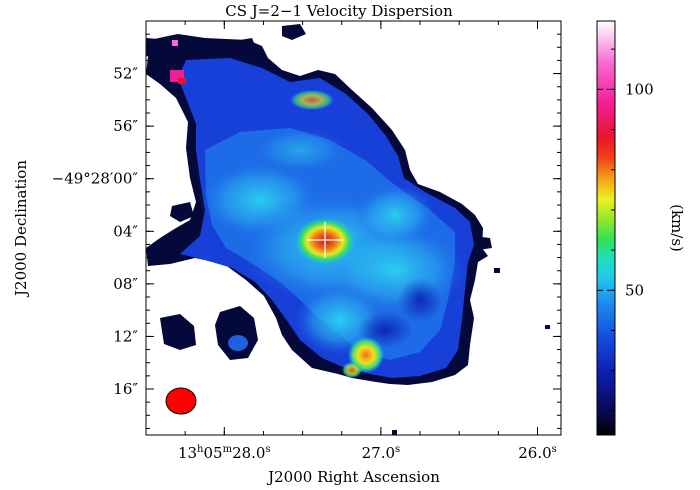  I want to click on northern-patch, so click(312, 100).